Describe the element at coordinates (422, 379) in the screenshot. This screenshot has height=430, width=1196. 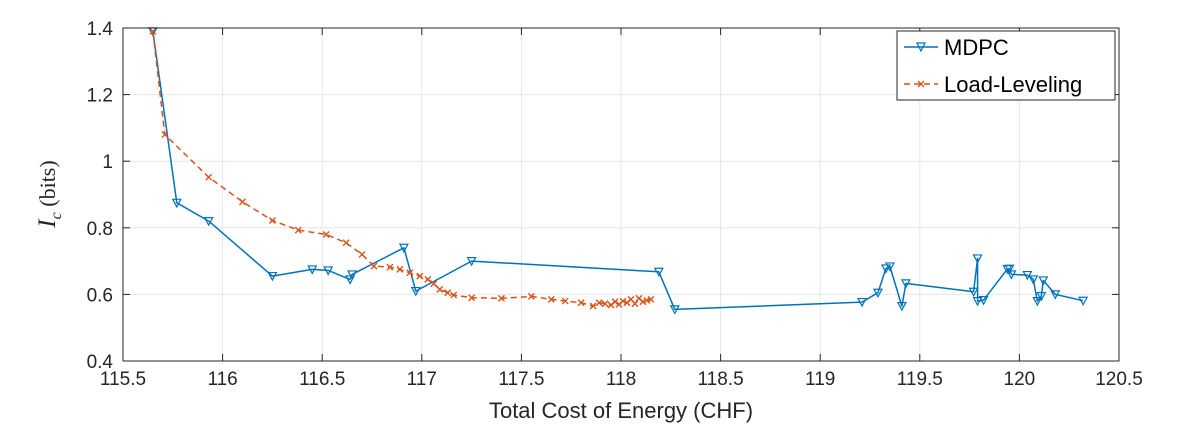
I see `x-tick-label: 117` at that location.